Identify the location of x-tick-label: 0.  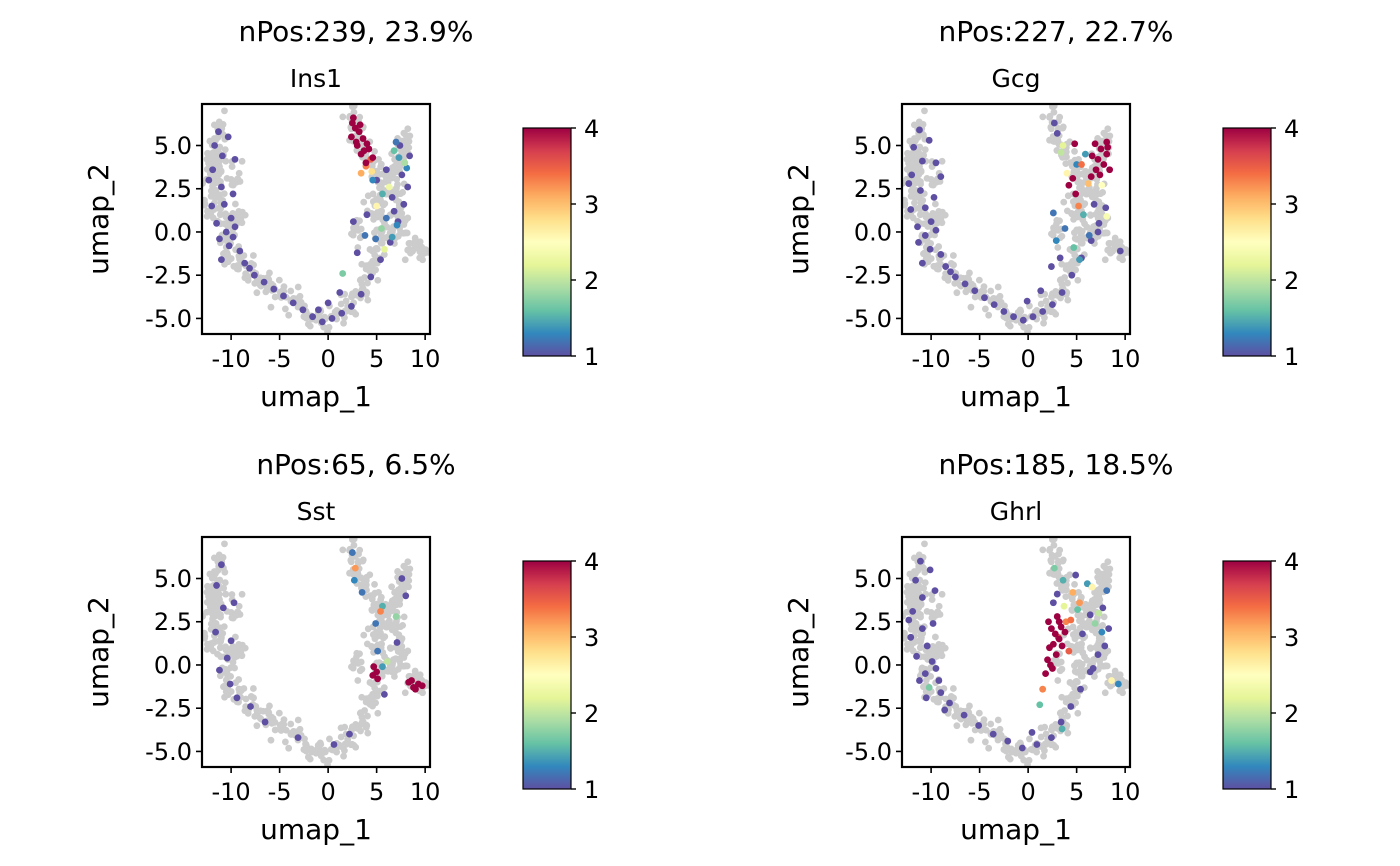
(1027, 359).